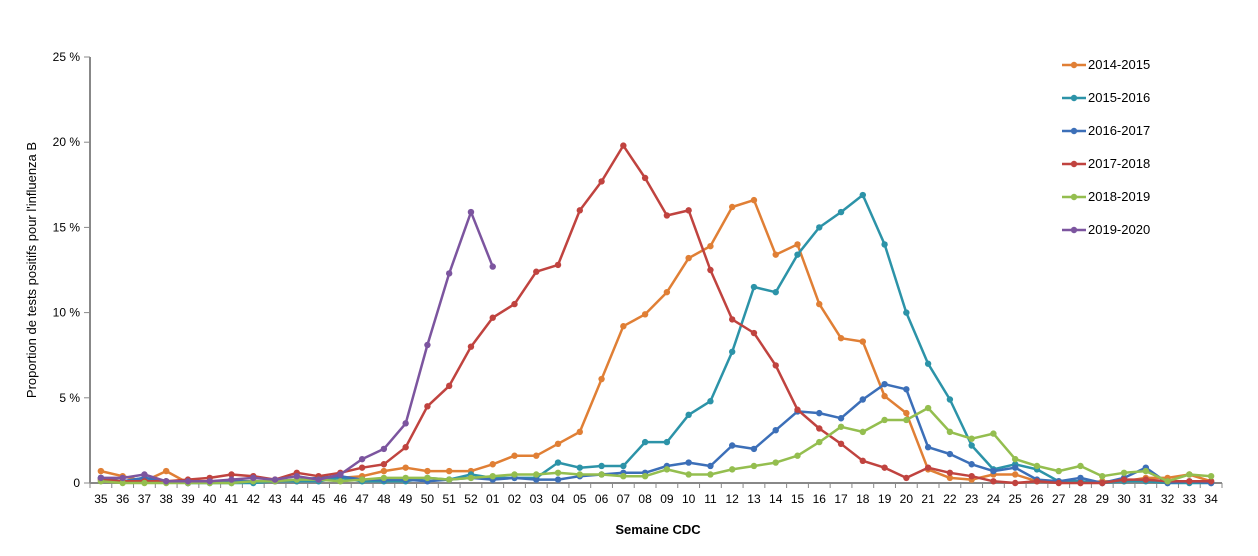 The width and height of the screenshot is (1258, 556). Describe the element at coordinates (658, 529) in the screenshot. I see `x-axis-title: Semaine CDC` at that location.